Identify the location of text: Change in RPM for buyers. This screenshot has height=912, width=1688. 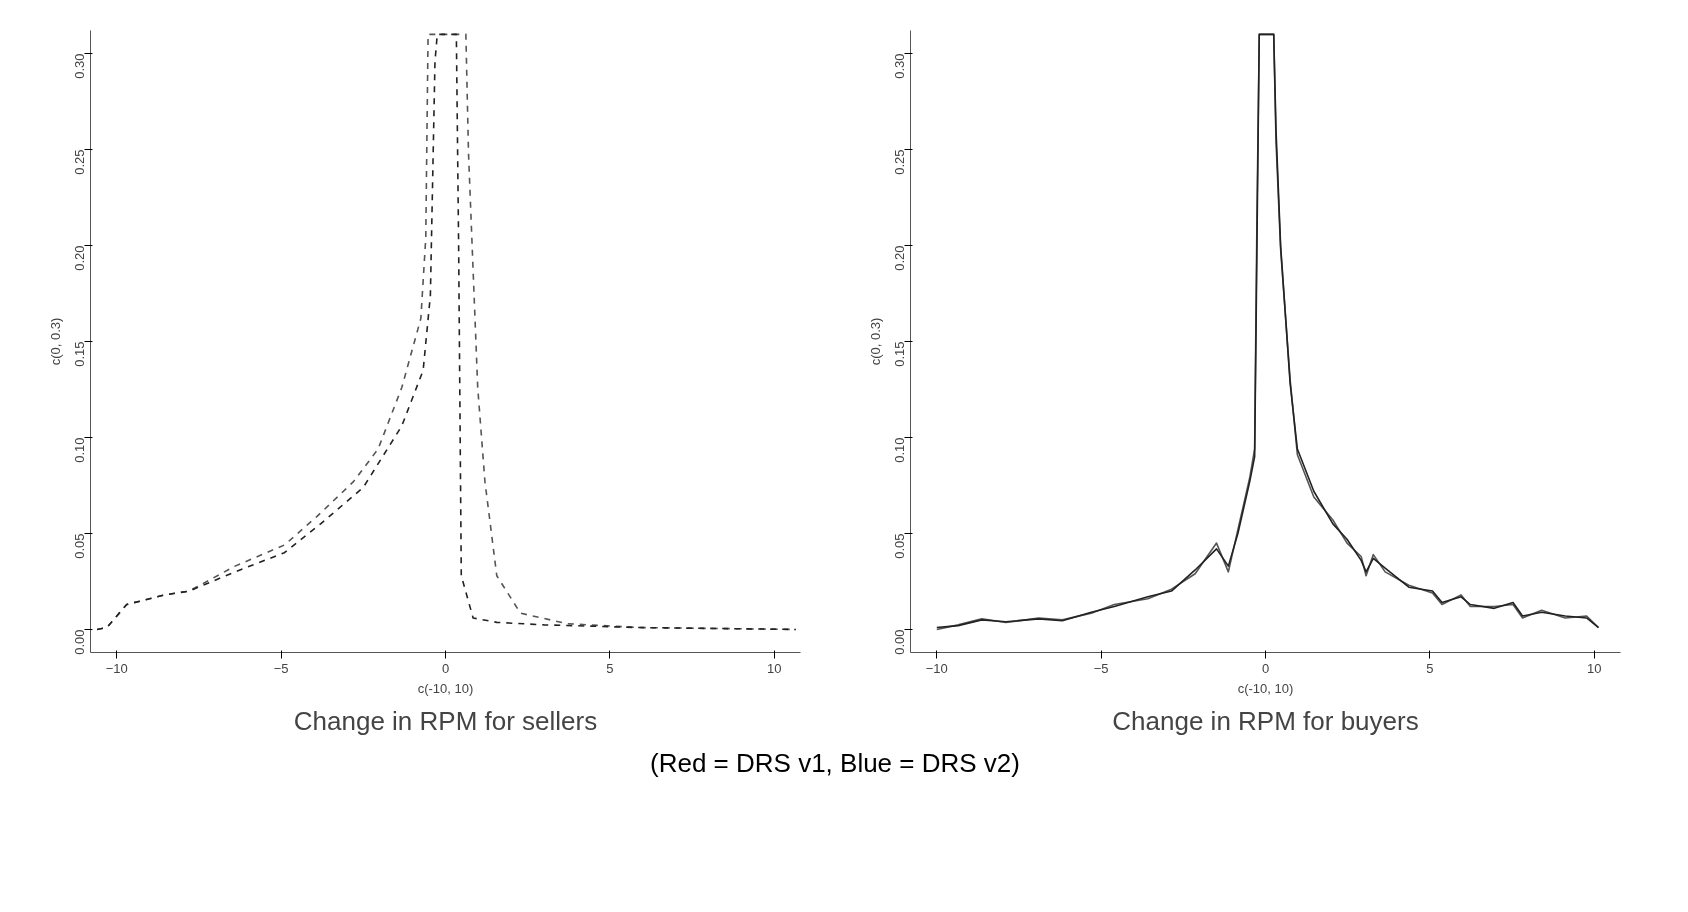
(1265, 720).